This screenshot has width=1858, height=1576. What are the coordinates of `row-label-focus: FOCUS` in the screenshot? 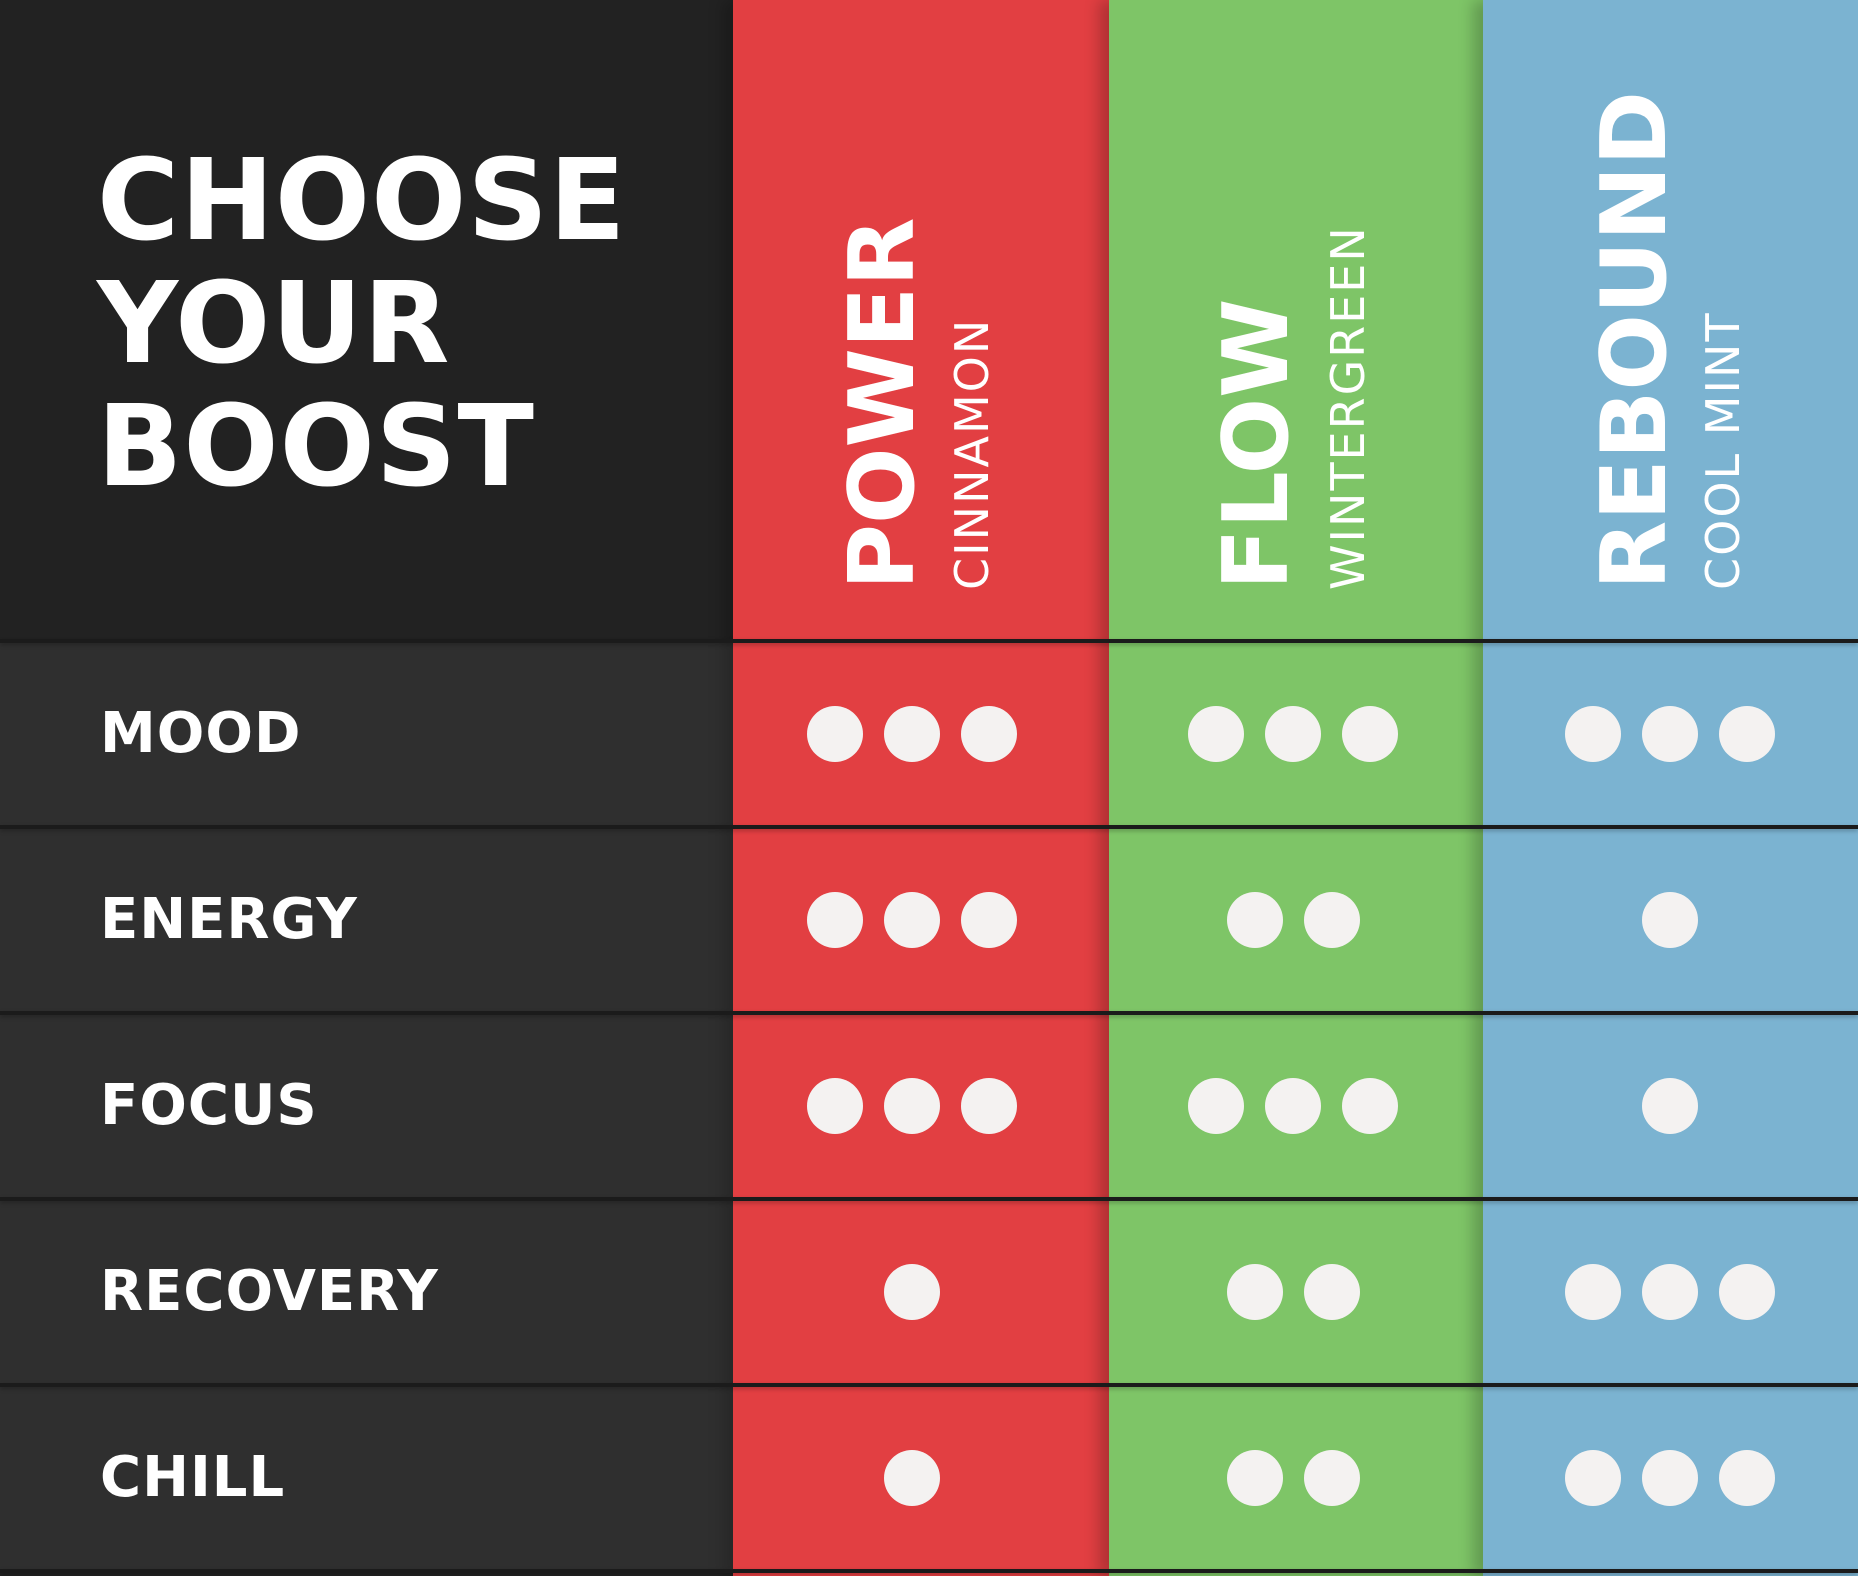 It's located at (209, 1105).